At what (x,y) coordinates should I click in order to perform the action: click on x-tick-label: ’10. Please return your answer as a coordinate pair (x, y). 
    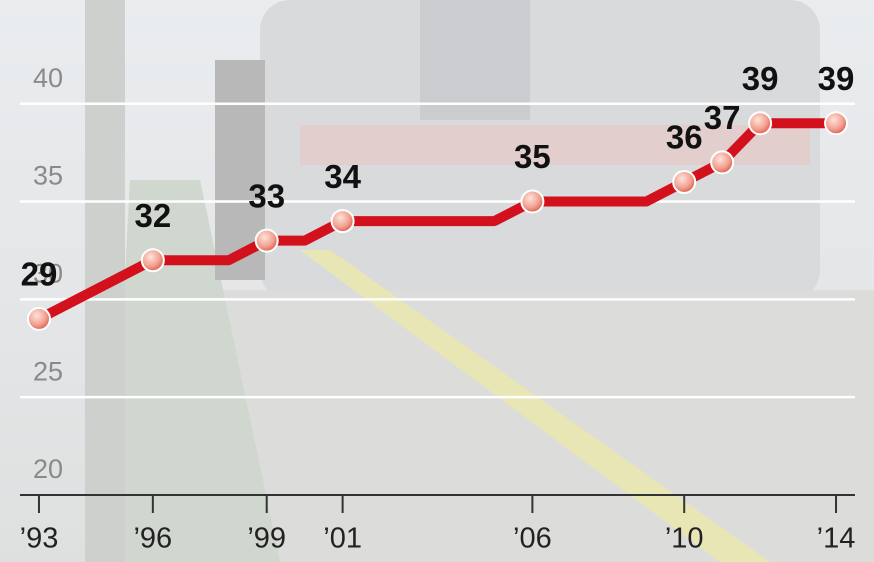
    Looking at the image, I should click on (684, 539).